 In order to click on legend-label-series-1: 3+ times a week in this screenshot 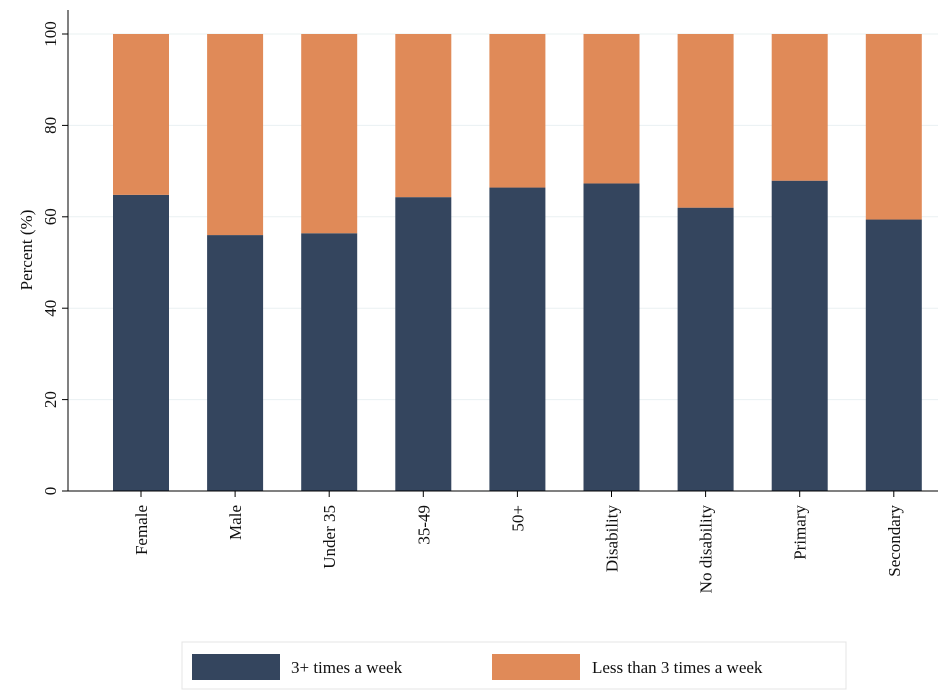, I will do `click(347, 667)`.